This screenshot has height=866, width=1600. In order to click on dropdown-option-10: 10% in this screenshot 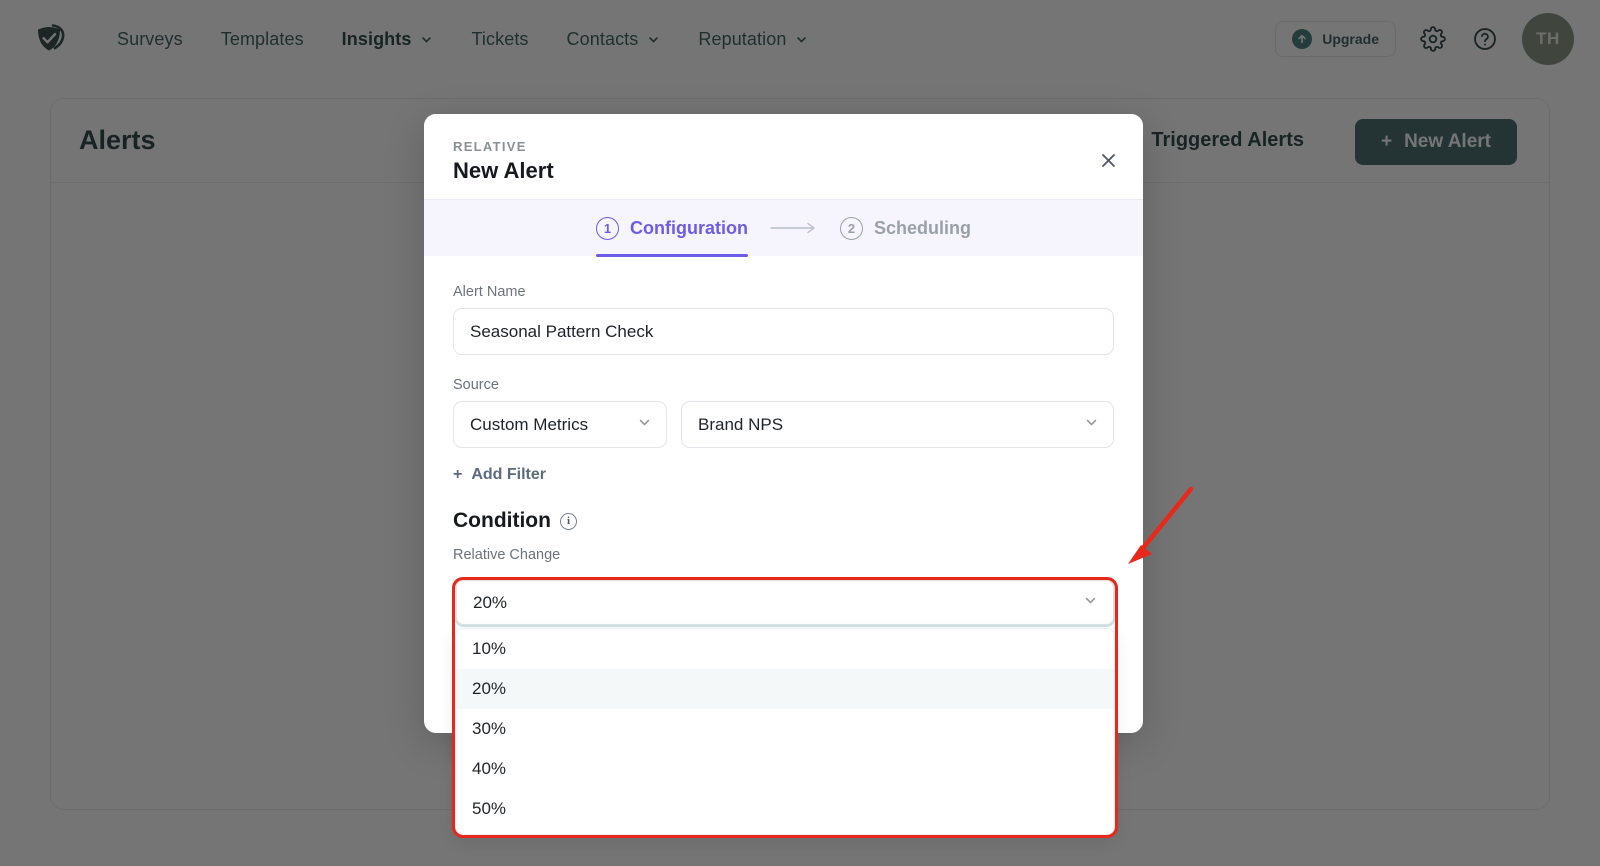, I will do `click(489, 648)`.